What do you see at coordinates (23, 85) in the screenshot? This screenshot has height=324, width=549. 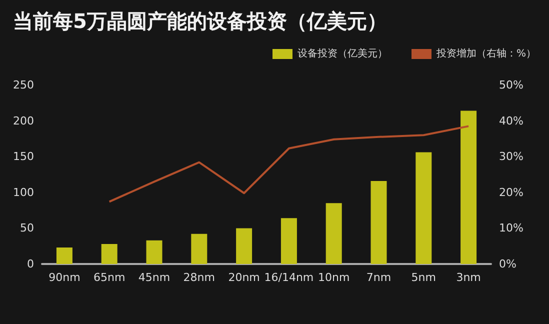 I see `y-tick-label: 250` at bounding box center [23, 85].